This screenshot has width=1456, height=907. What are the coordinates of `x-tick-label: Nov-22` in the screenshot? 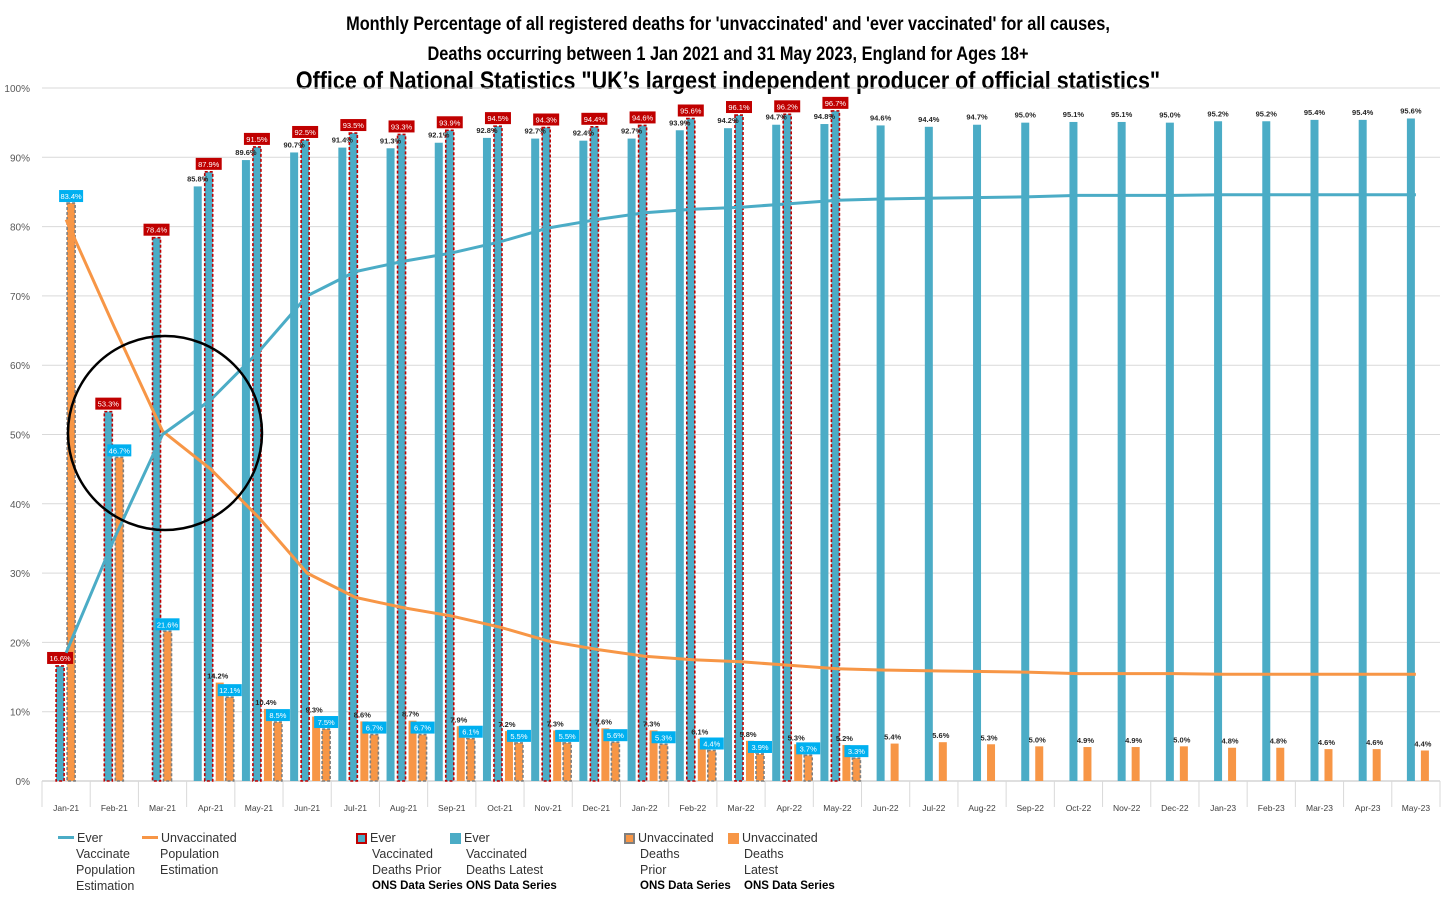 It's located at (1127, 808).